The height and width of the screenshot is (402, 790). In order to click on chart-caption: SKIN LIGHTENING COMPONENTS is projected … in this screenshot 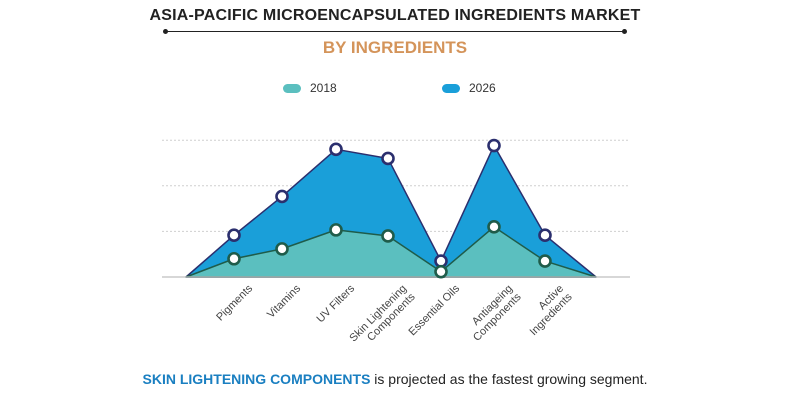, I will do `click(395, 379)`.